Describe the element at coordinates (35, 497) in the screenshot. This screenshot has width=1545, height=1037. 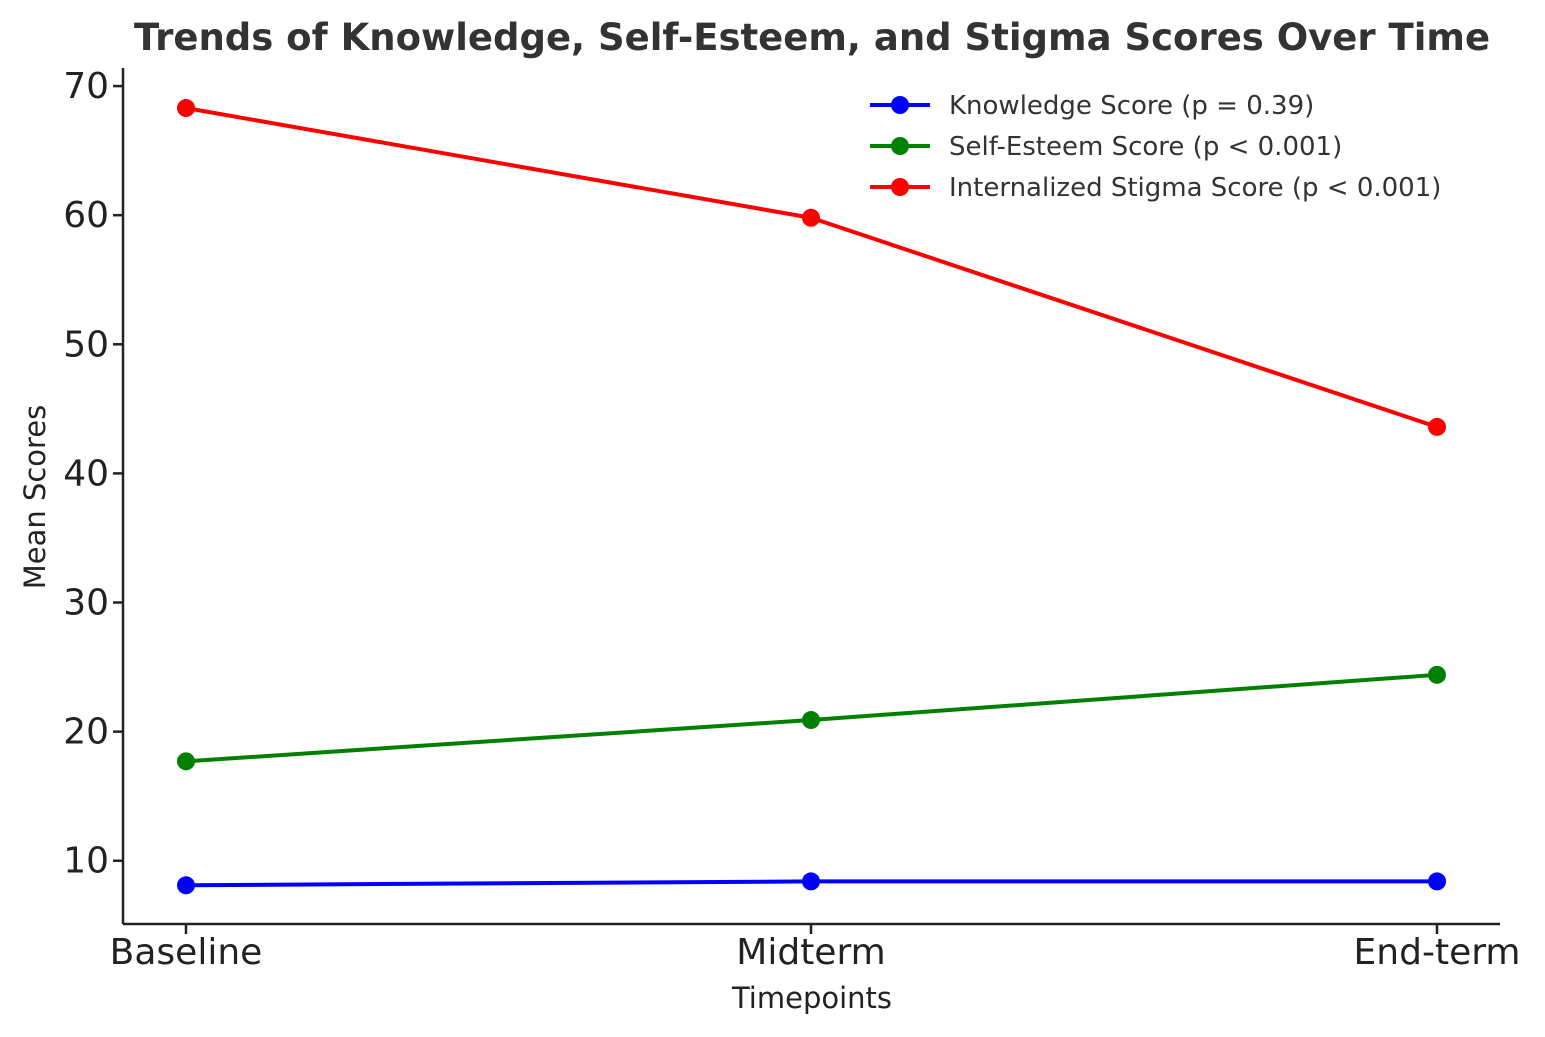
I see `y-axis-label: Mean Scores` at that location.